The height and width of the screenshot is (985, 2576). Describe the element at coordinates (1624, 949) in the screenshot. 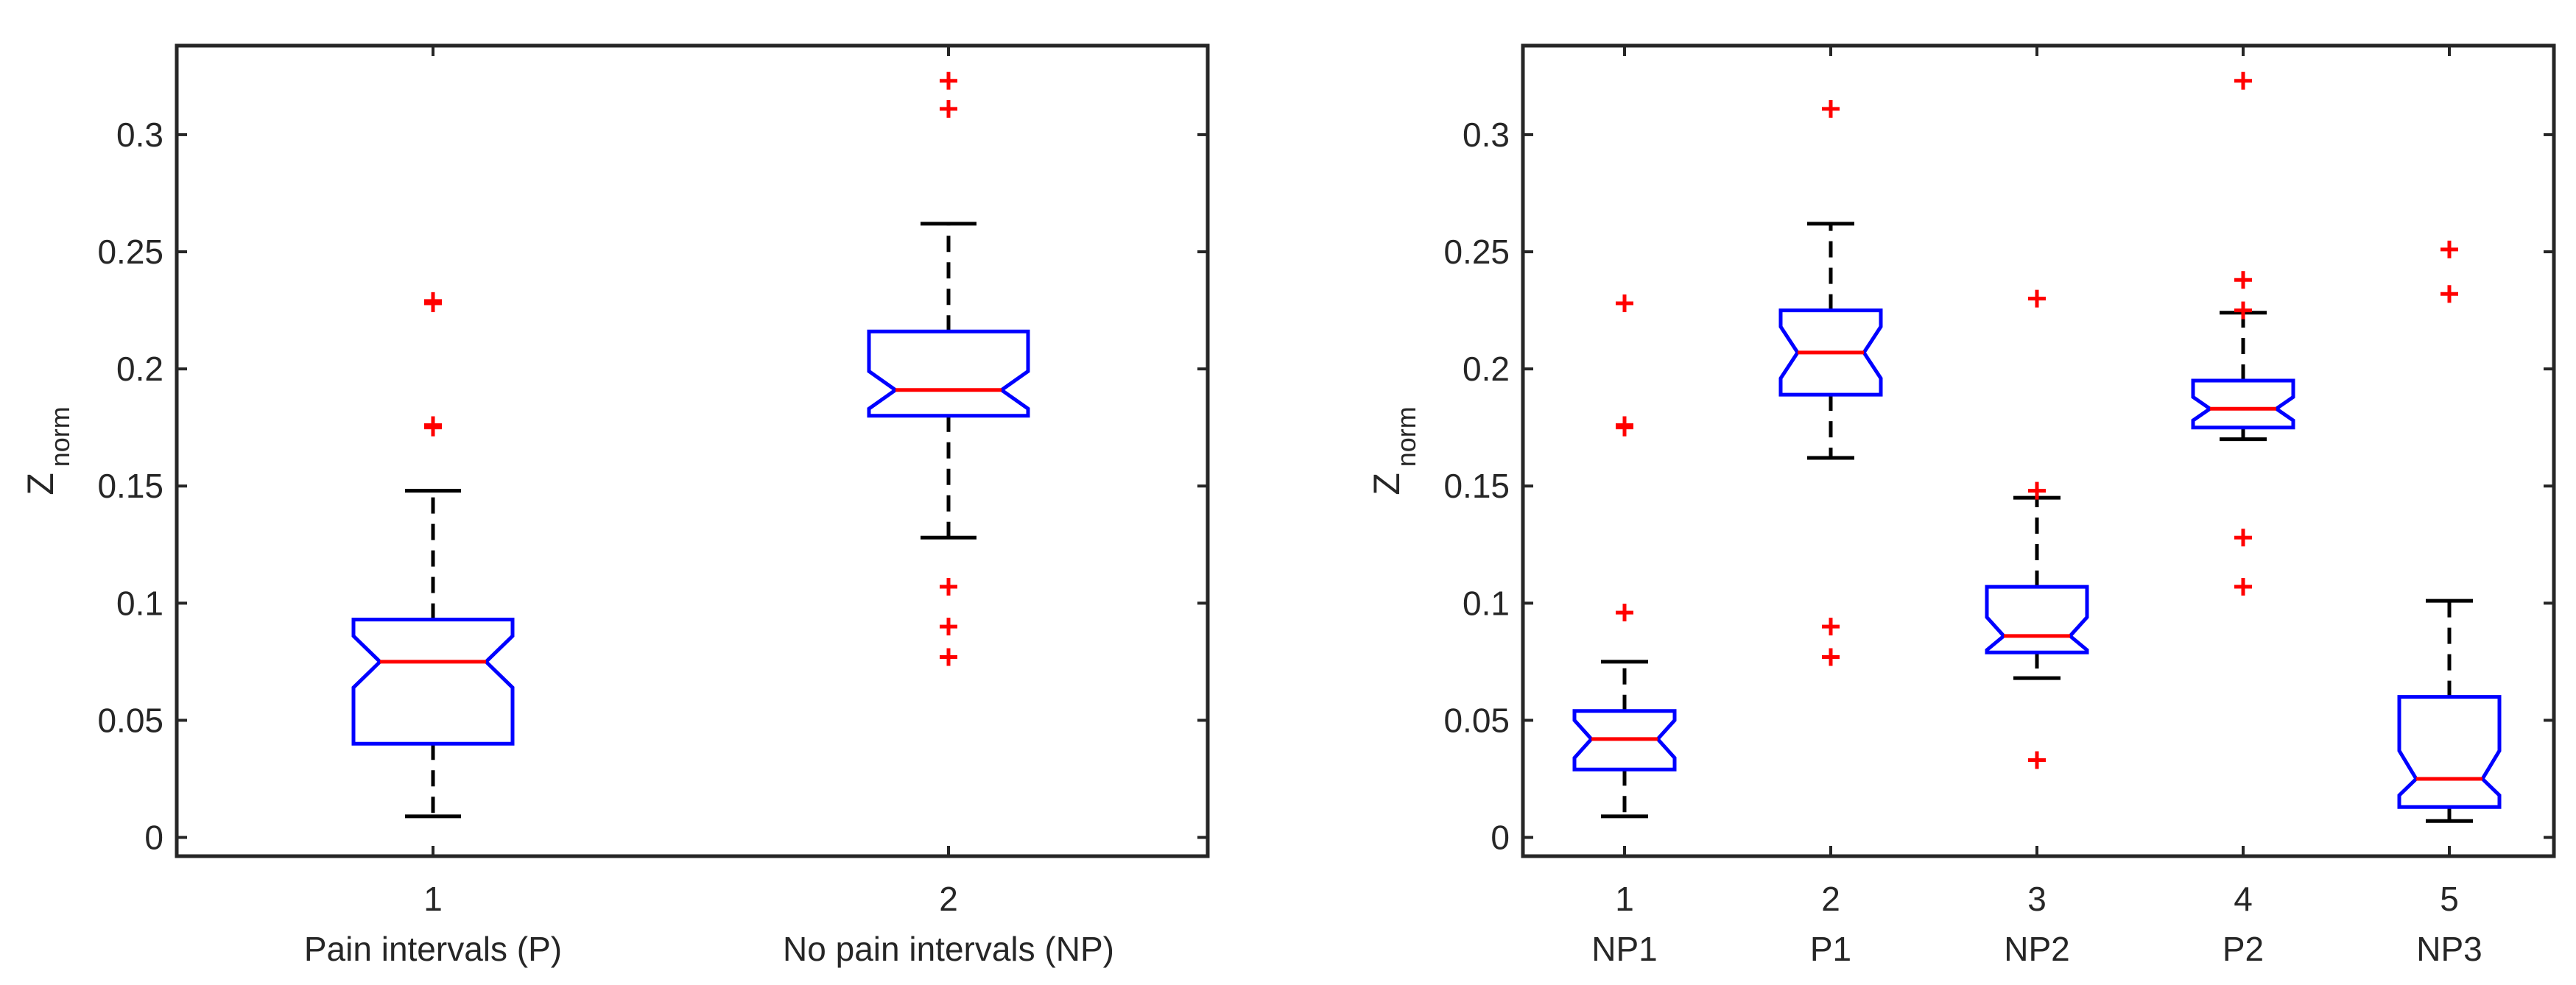

I see `x-category-label: NP1` at that location.